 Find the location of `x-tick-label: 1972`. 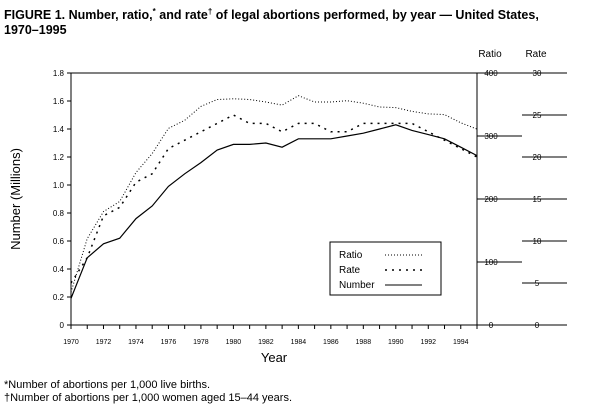

x-tick-label: 1972 is located at coordinates (104, 342).